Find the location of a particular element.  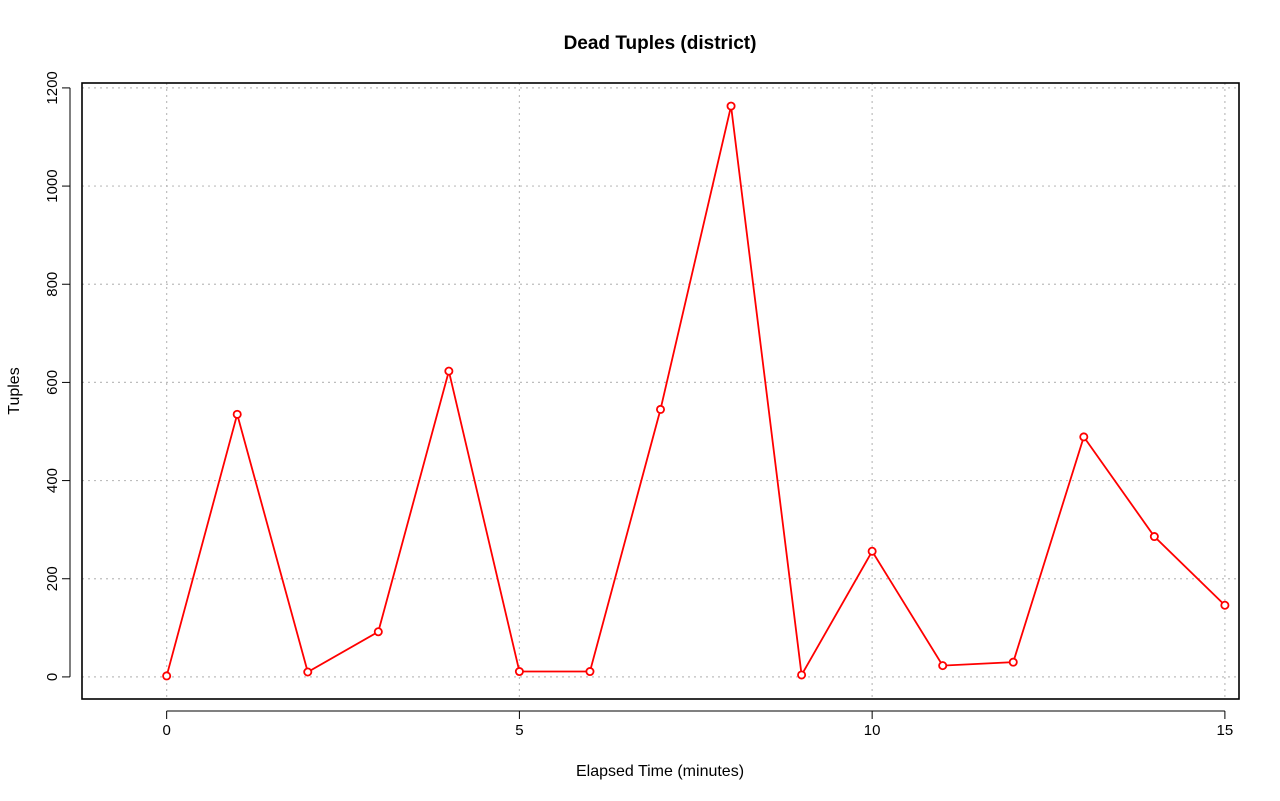

y-tick-label: 800 is located at coordinates (52, 284).